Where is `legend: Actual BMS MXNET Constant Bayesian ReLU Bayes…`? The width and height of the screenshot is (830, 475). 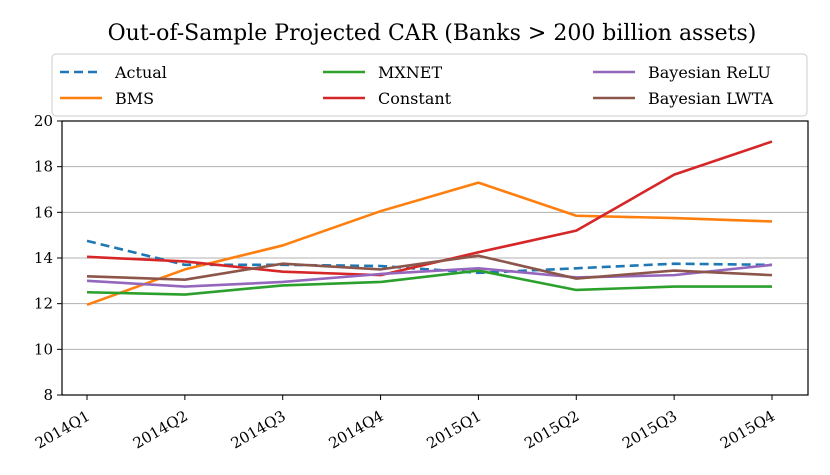
legend: Actual BMS MXNET Constant Bayesian ReLU Bayes… is located at coordinates (429, 85).